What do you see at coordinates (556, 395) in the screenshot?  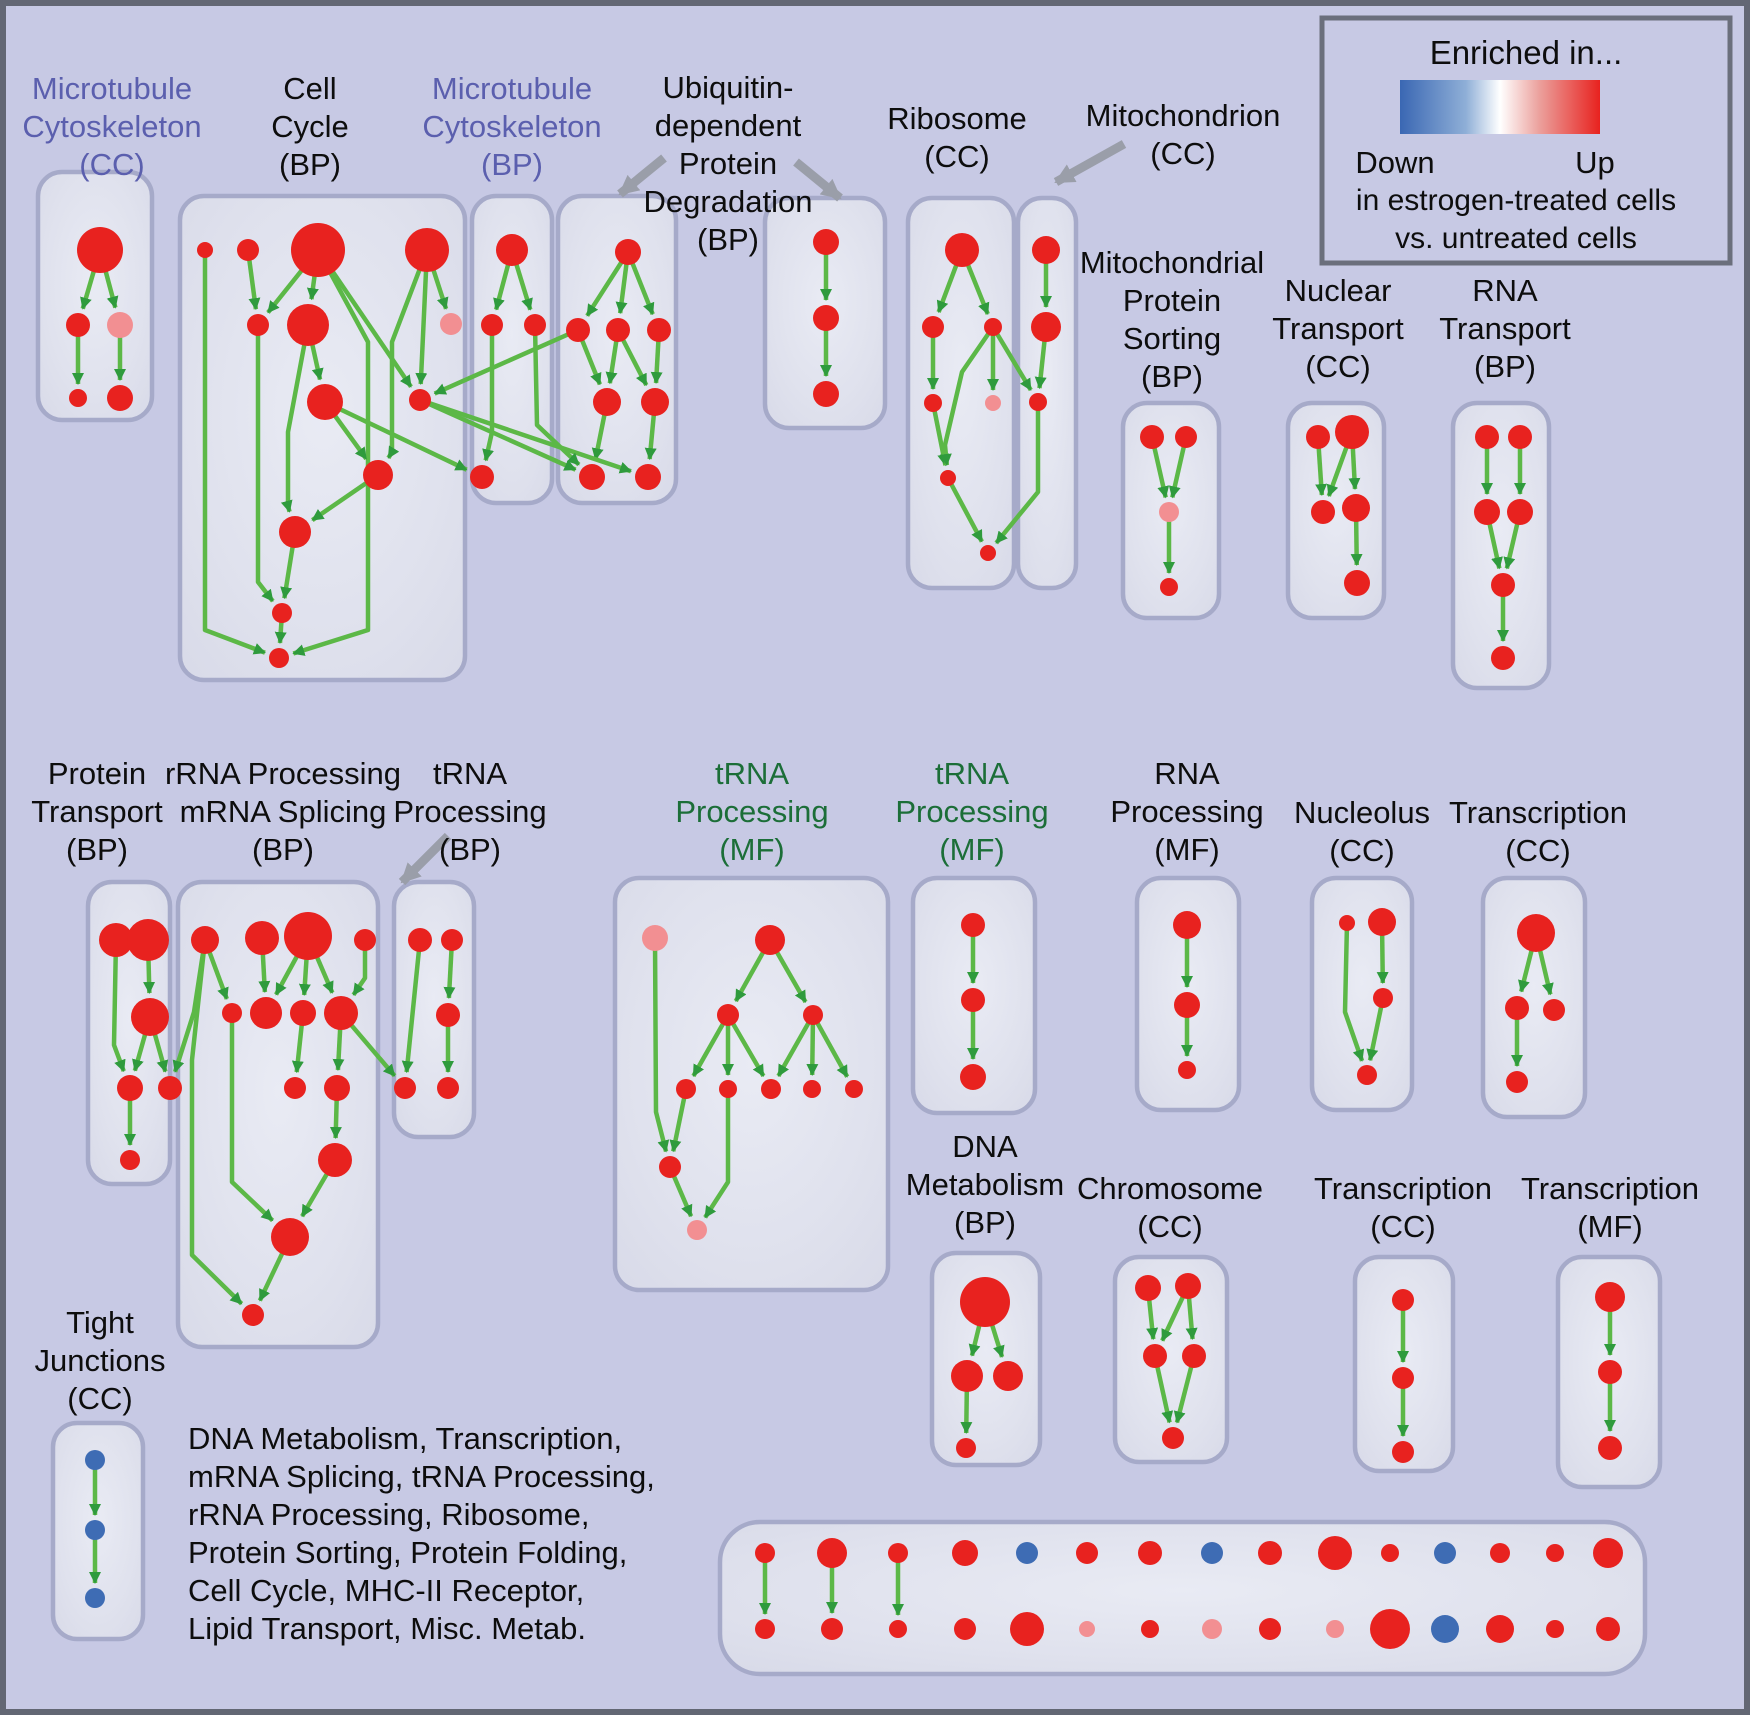 I see `cross-edge-arrow-mt_bp-to-ubiq1` at bounding box center [556, 395].